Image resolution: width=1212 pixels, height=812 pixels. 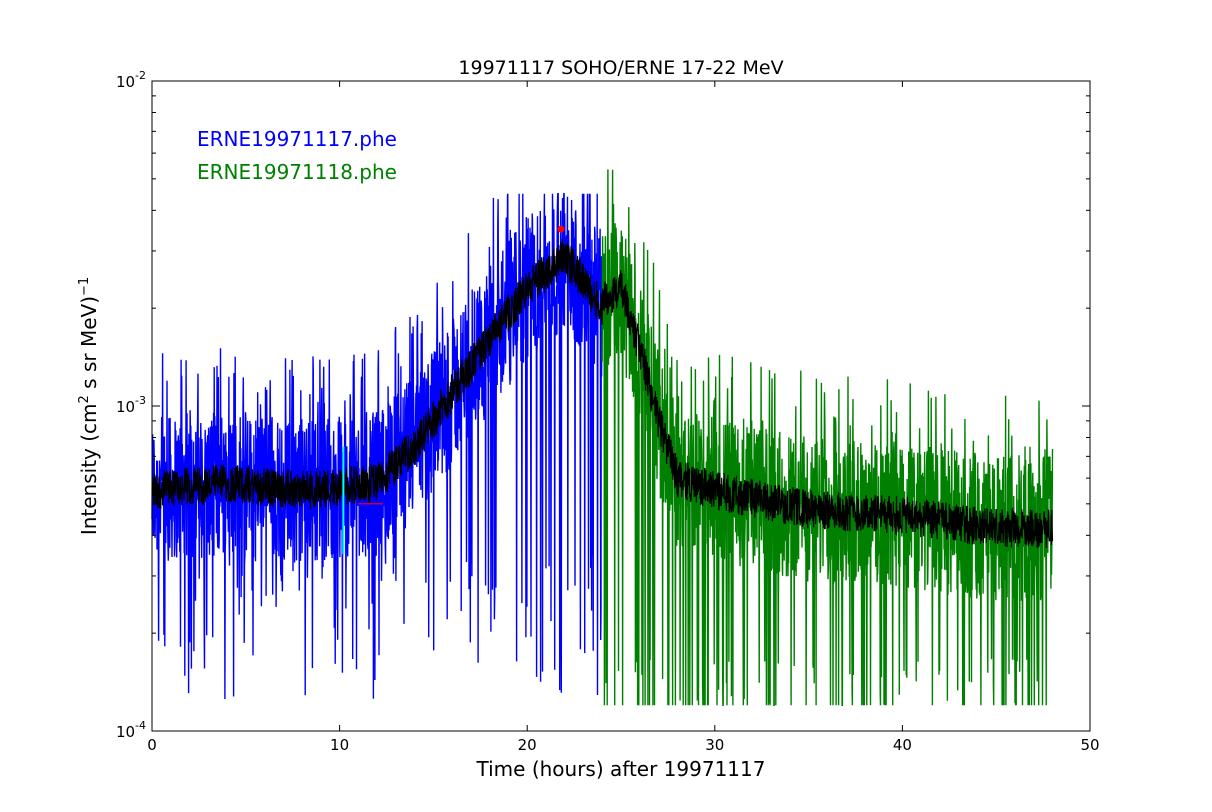 What do you see at coordinates (339, 745) in the screenshot?
I see `x-tick-label: 10` at bounding box center [339, 745].